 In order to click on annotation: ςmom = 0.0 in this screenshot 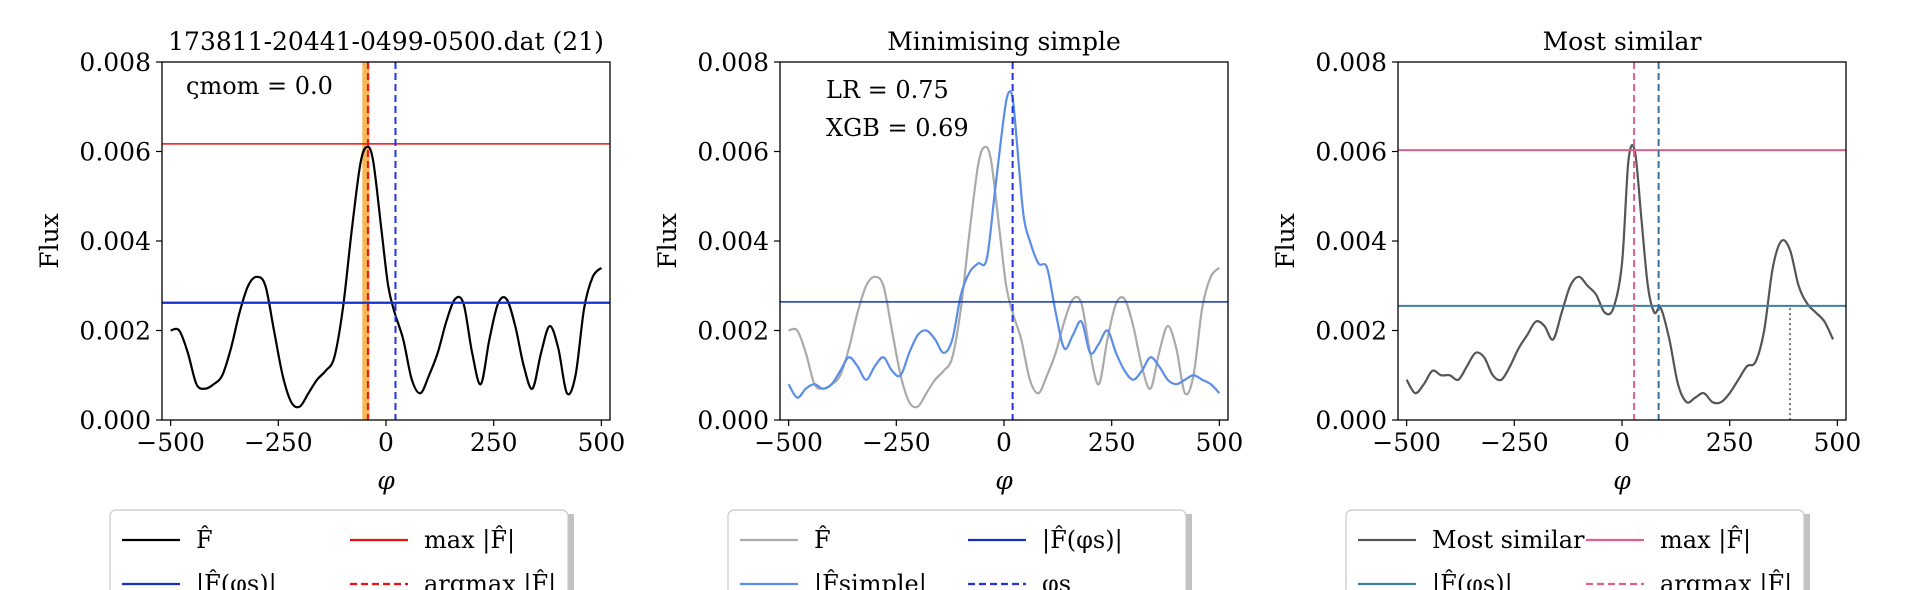, I will do `click(259, 86)`.